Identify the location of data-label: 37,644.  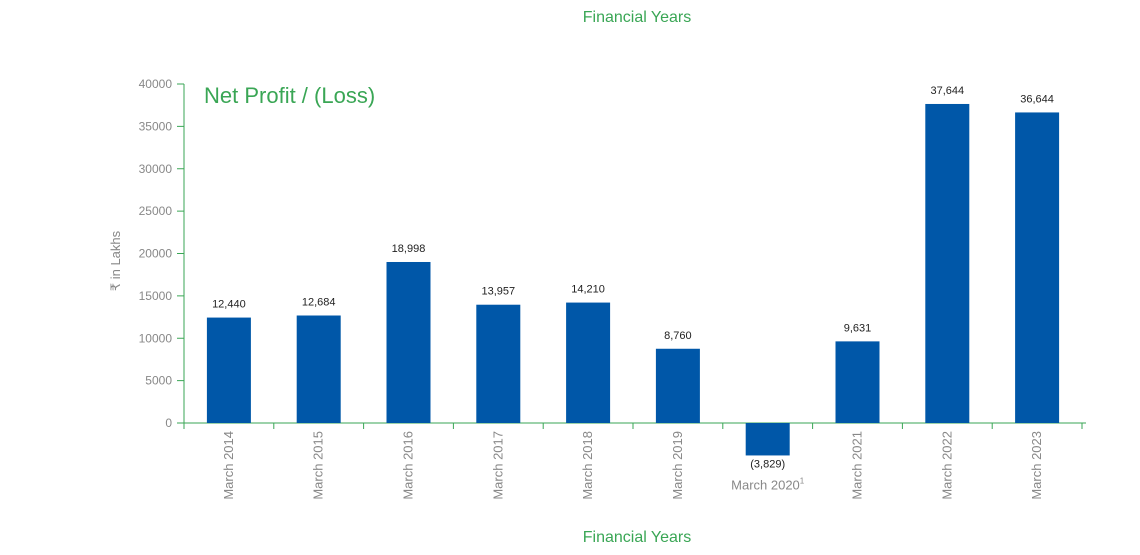
(947, 91).